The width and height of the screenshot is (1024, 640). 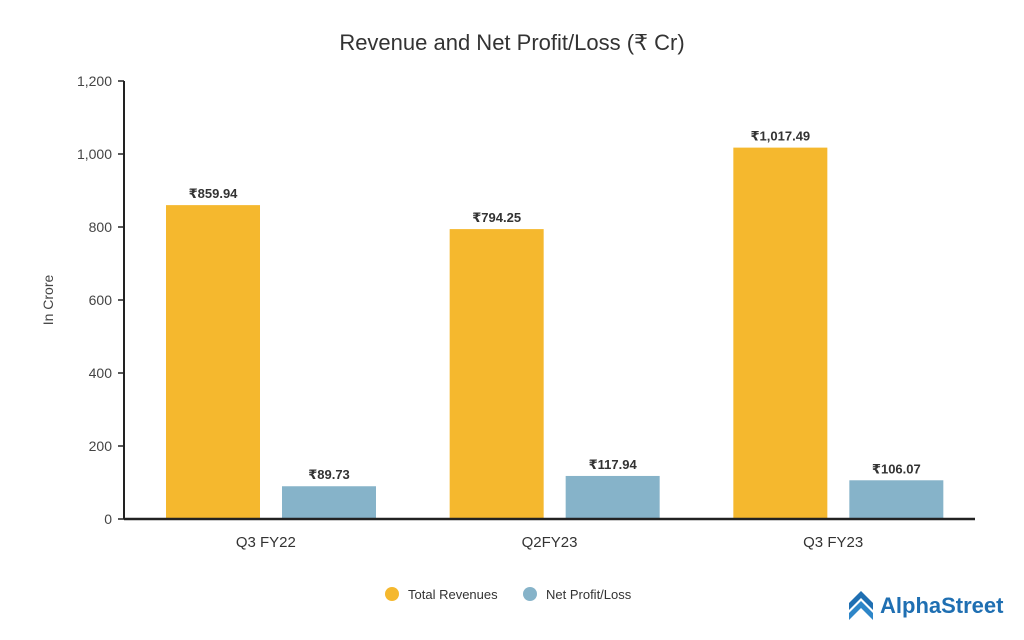 I want to click on y-tick-label: 800, so click(x=101, y=227).